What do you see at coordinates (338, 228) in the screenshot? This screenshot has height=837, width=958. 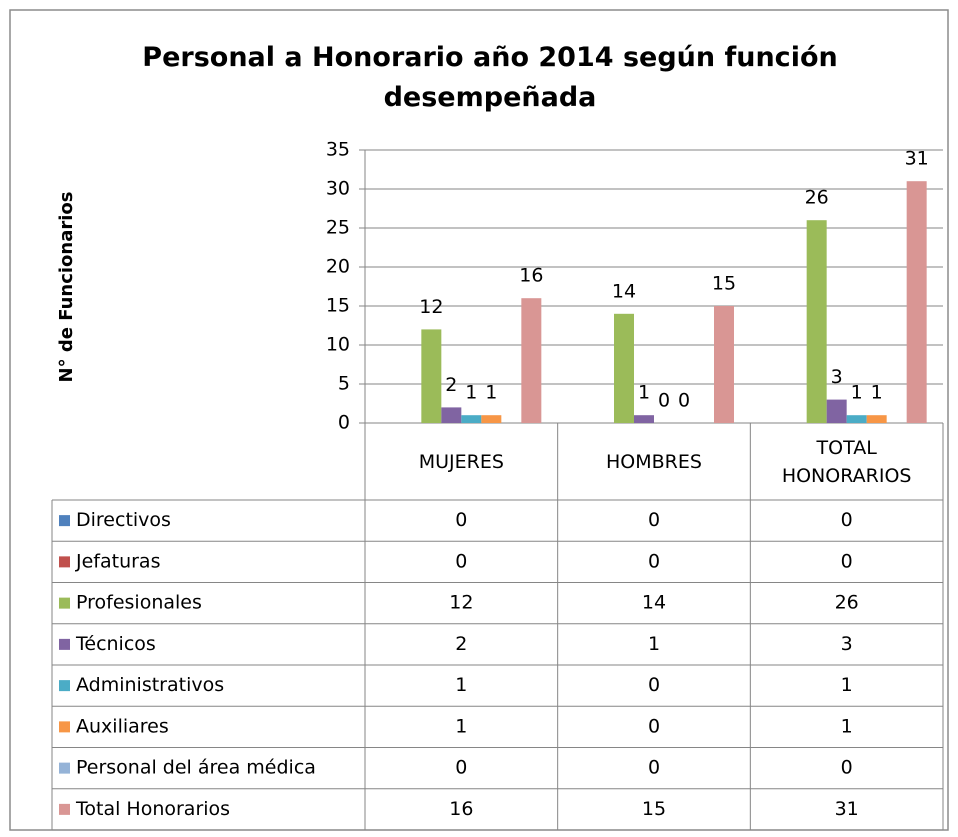 I see `y-tick-label: 25` at bounding box center [338, 228].